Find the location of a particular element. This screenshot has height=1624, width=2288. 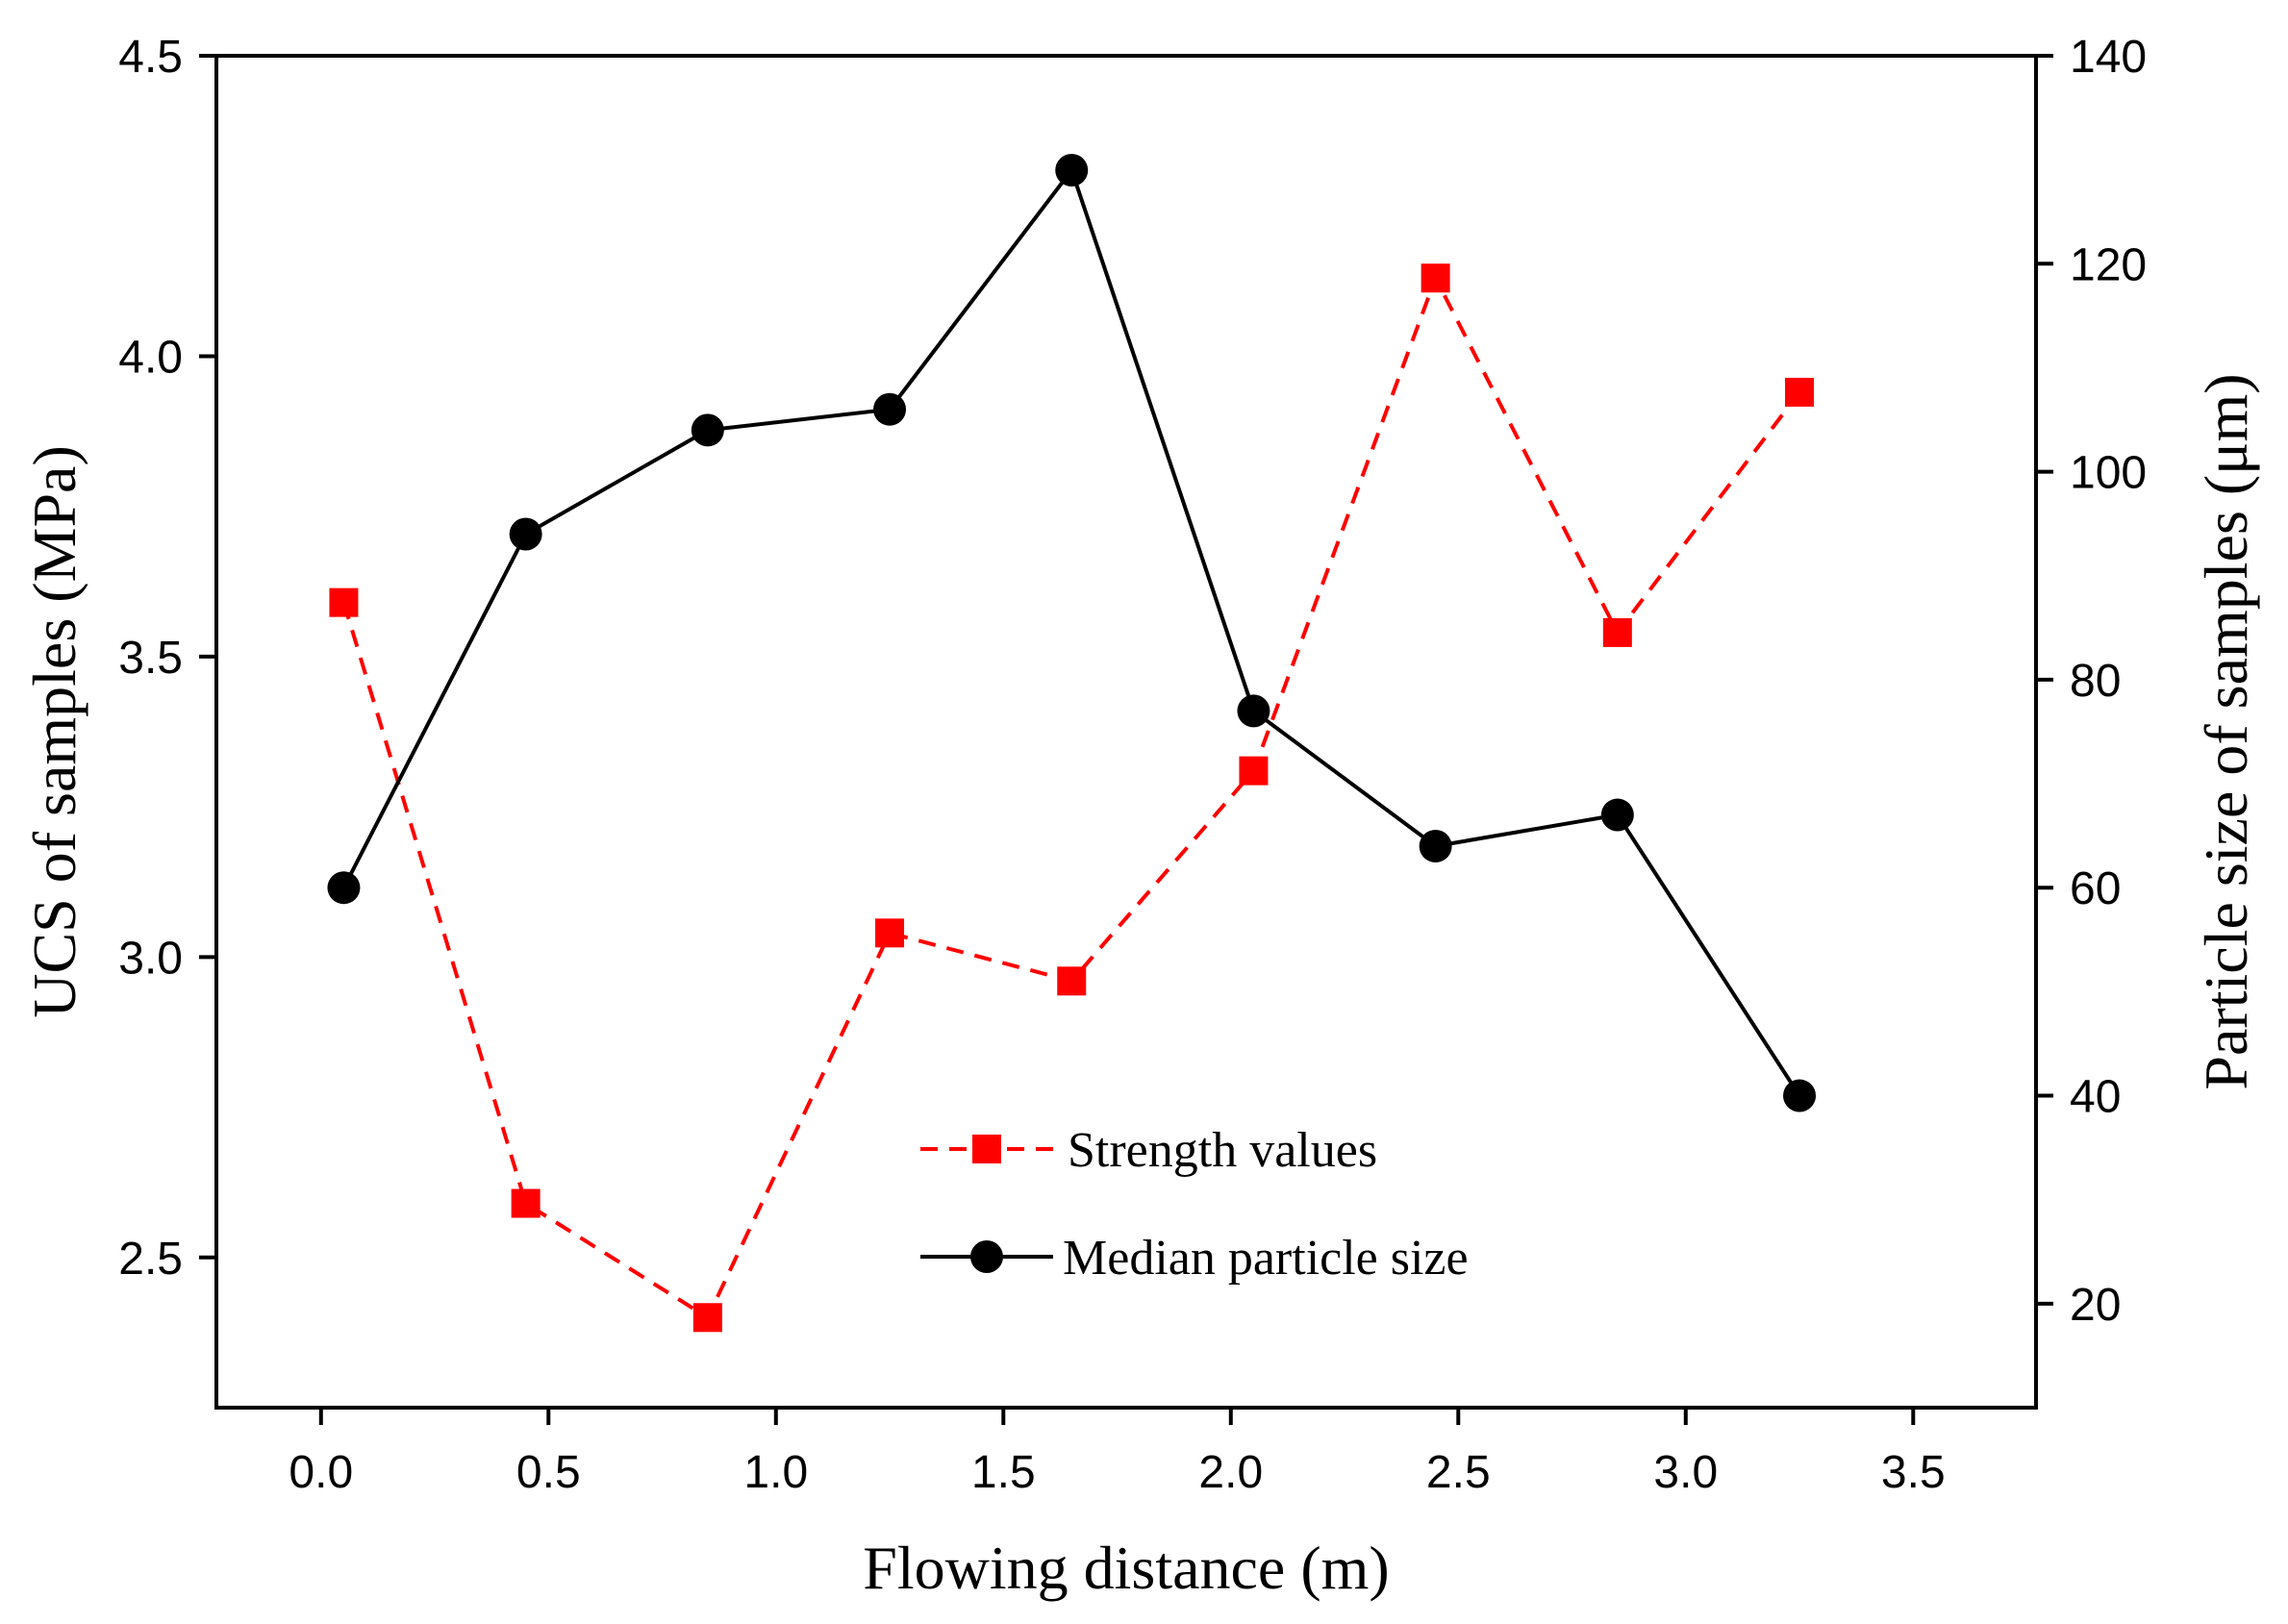

x-tick-label: 2.0 is located at coordinates (1230, 1472).